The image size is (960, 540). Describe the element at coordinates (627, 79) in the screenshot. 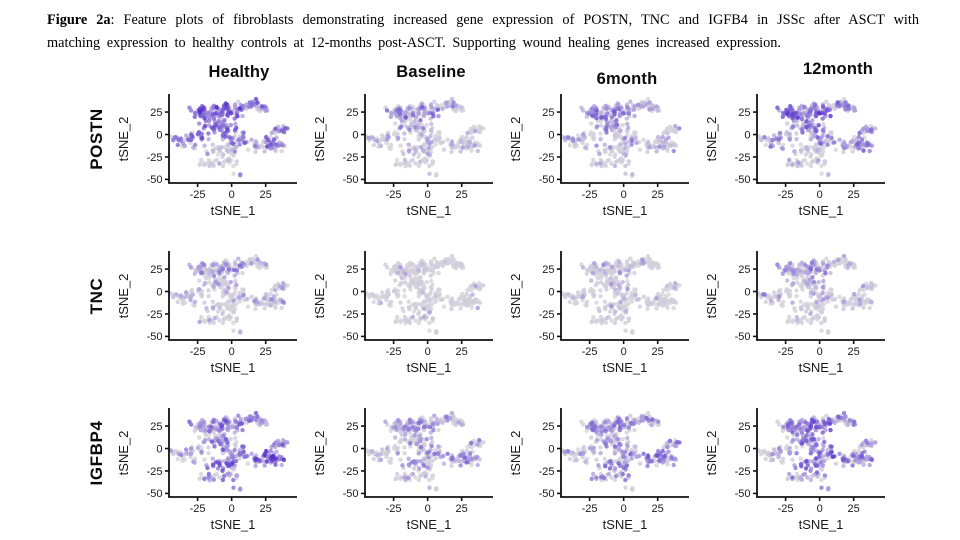

I see `column-header-6month: 6month` at that location.